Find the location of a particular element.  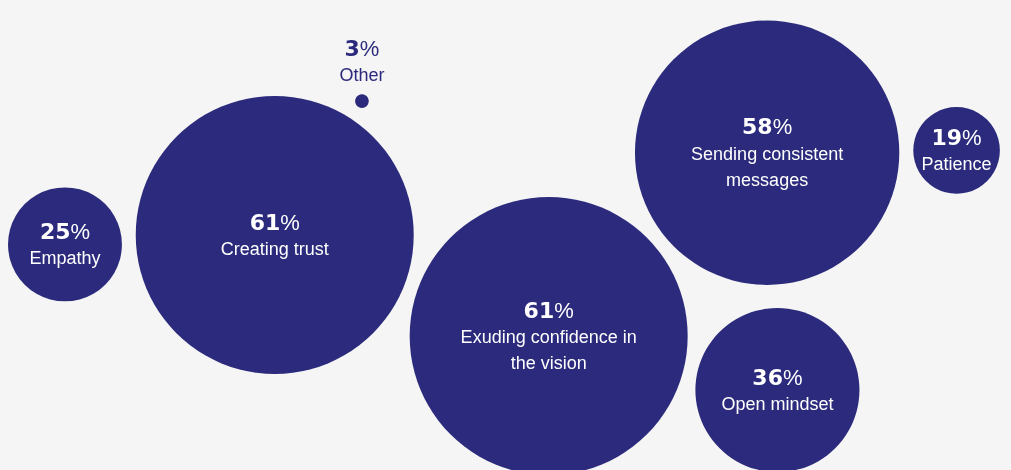

category-label: Exuding confidence in the vision is located at coordinates (548, 350).